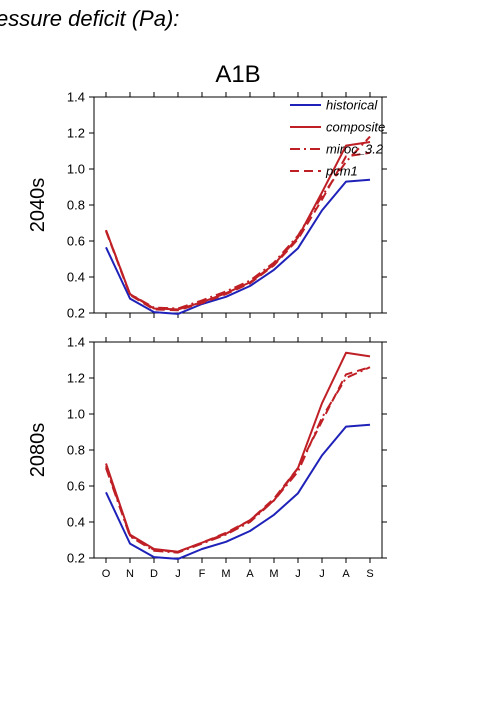 This screenshot has height=709, width=501. What do you see at coordinates (130, 574) in the screenshot?
I see `x-tick-label: N` at bounding box center [130, 574].